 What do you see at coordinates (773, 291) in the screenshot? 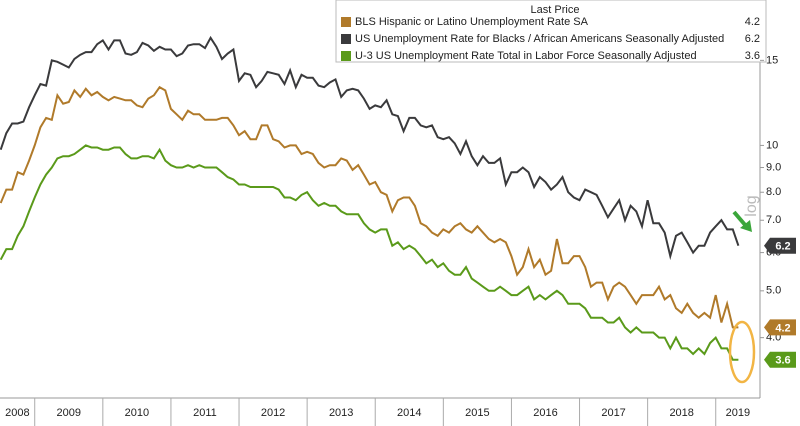
I see `y-tick-label: 5.0` at bounding box center [773, 291].